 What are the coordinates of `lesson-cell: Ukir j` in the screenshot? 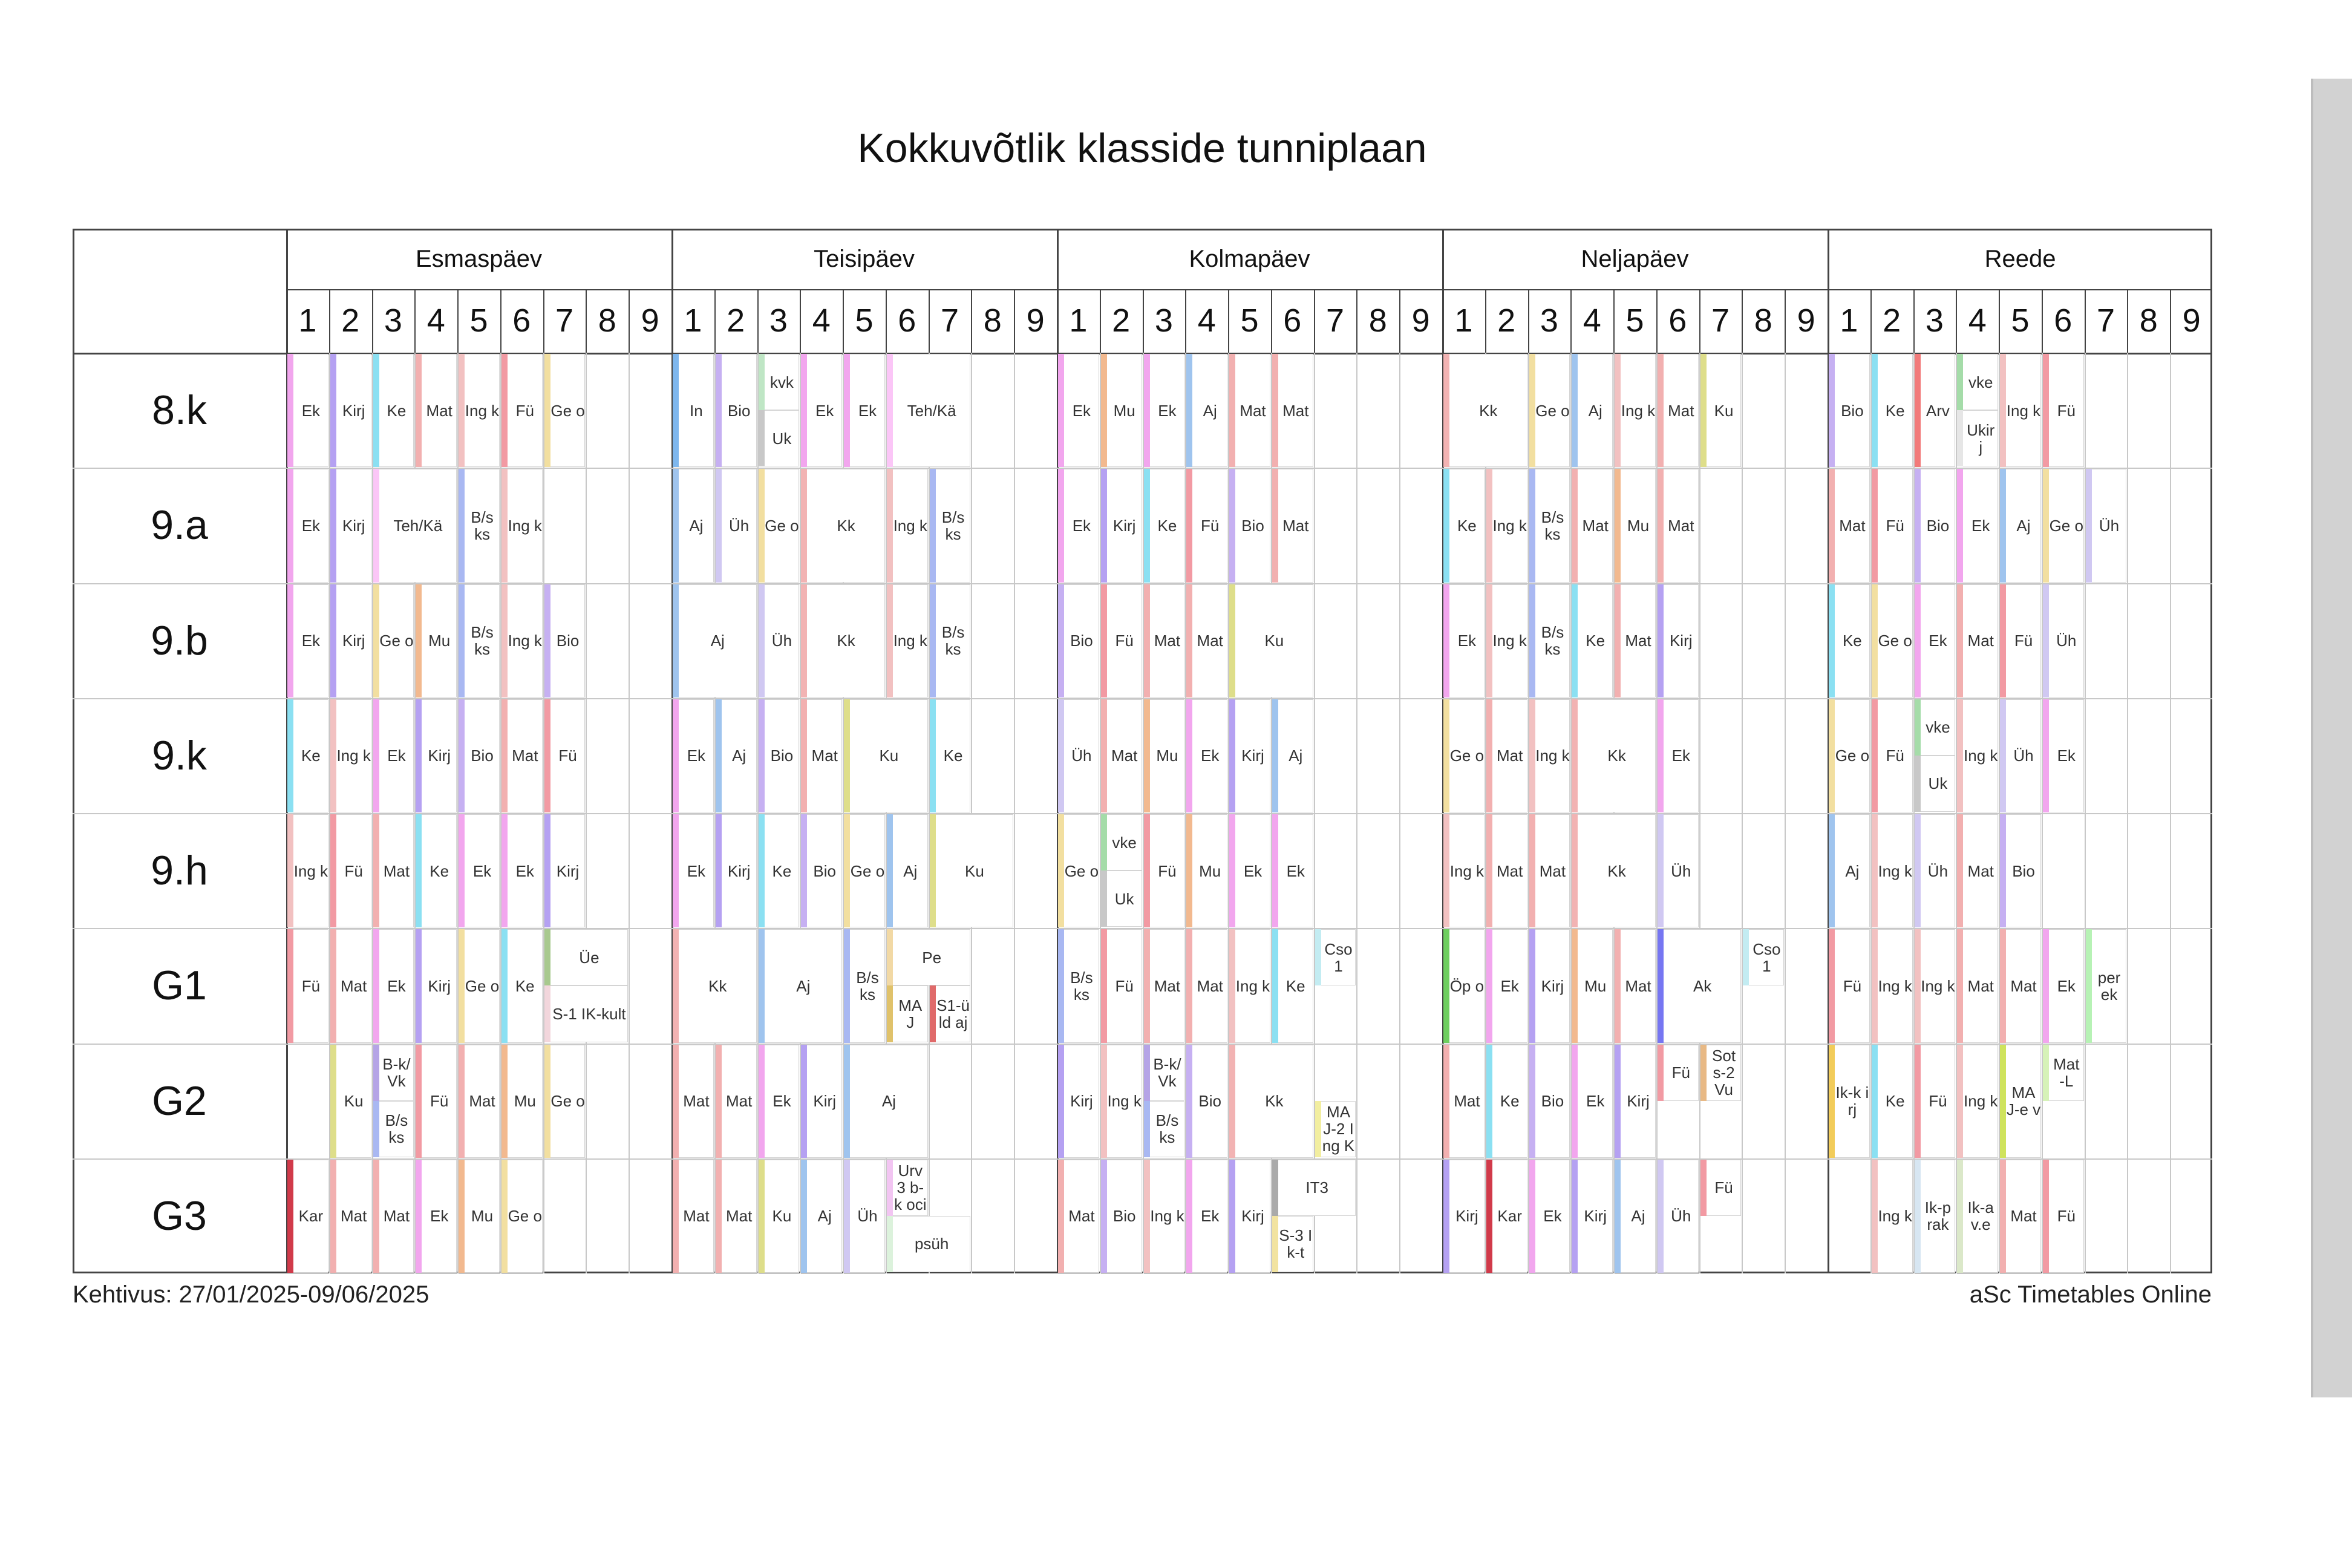 It's located at (1978, 439).